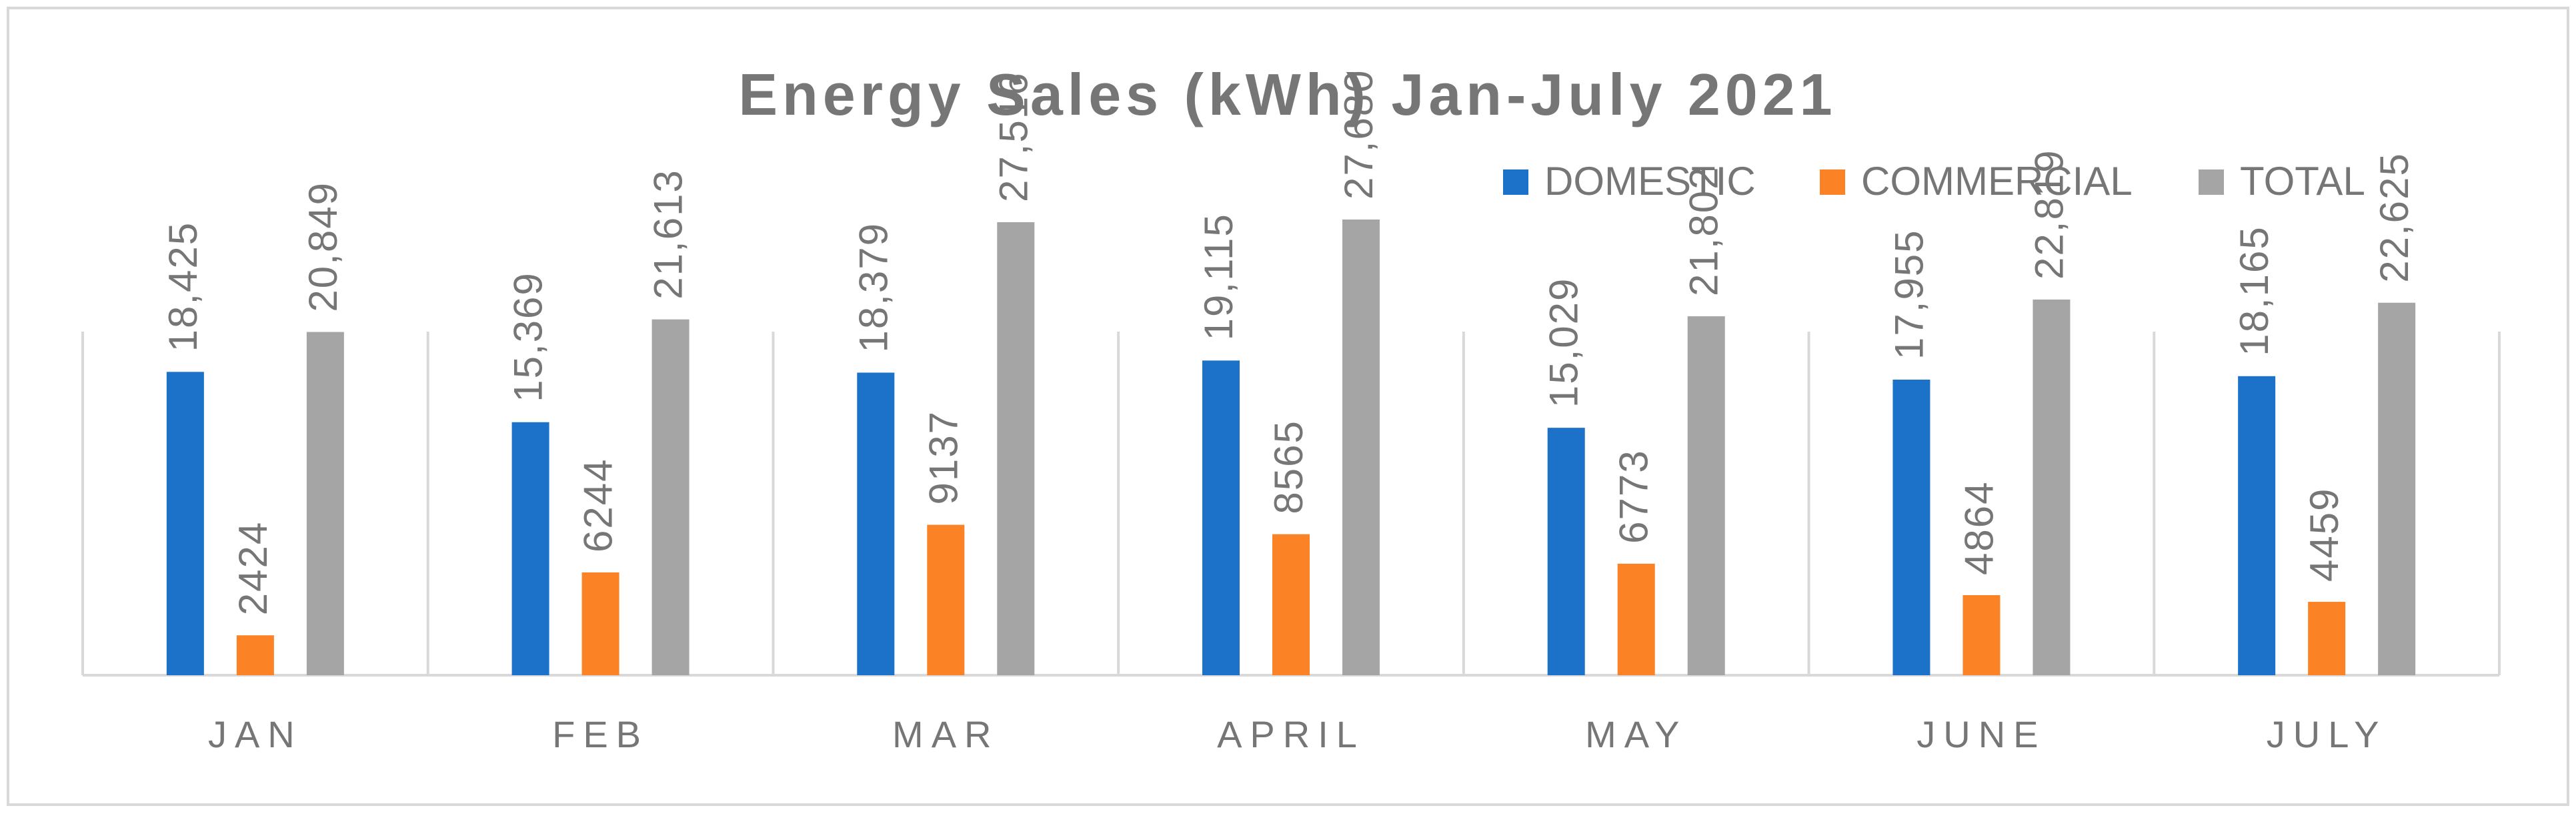 Image resolution: width=2576 pixels, height=816 pixels. What do you see at coordinates (1832, 182) in the screenshot?
I see `legend-swatch-commercial` at bounding box center [1832, 182].